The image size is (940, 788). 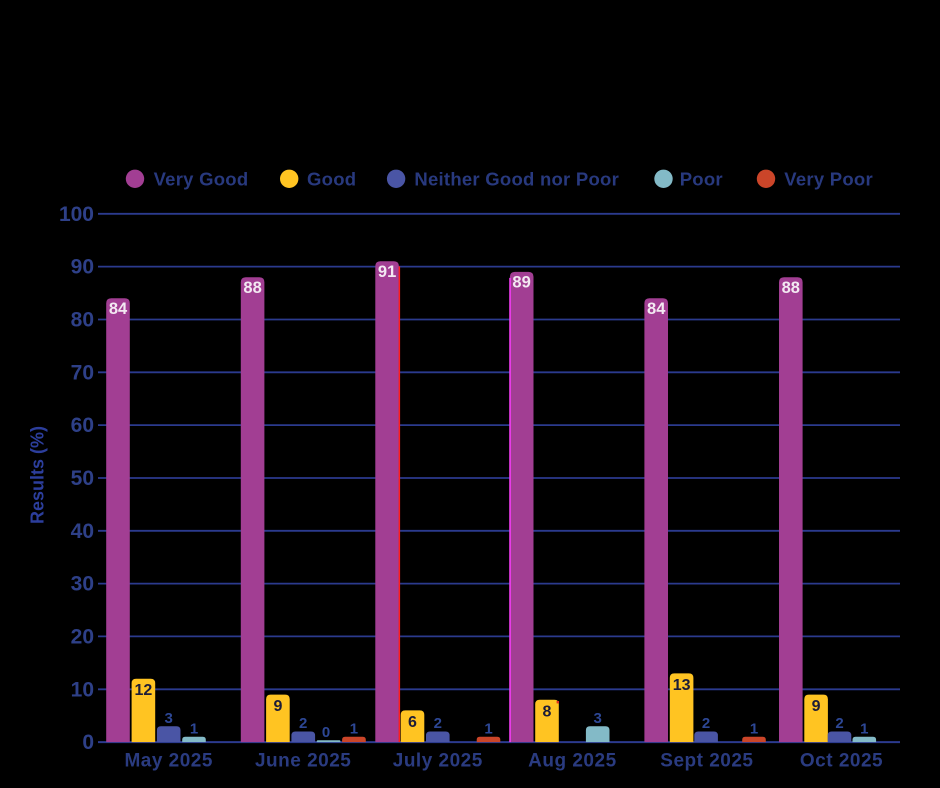 I want to click on svg-text: 60, so click(x=82, y=425).